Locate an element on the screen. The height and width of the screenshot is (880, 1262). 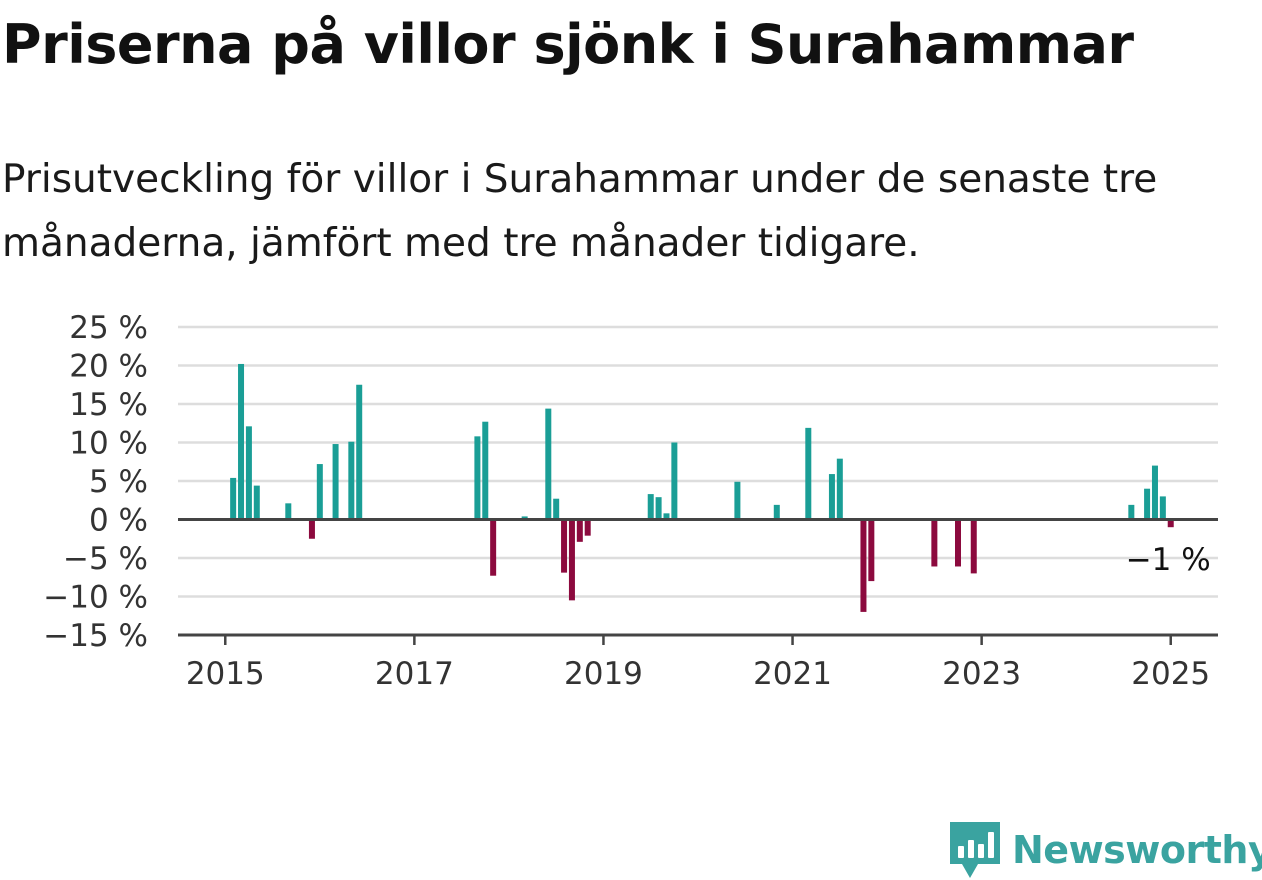
y-tick-label: −10 % is located at coordinates (95, 598).